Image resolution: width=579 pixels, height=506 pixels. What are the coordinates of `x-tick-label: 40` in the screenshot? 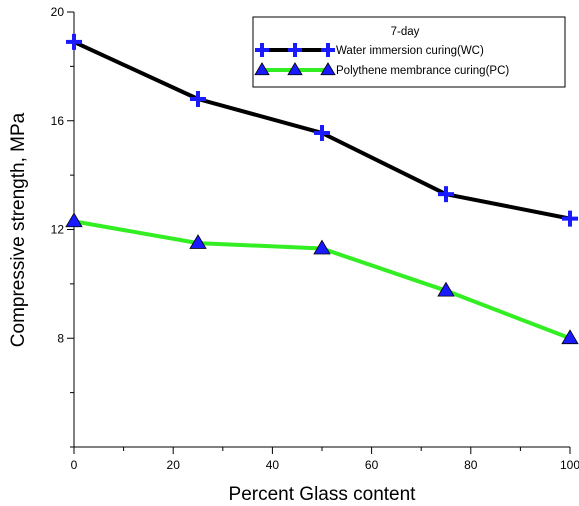 It's located at (273, 465).